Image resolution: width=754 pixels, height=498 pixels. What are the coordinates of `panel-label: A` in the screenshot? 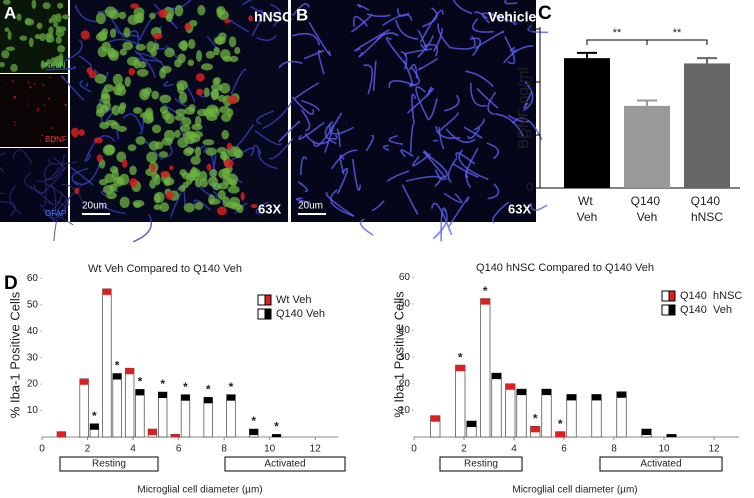 It's located at (10, 12).